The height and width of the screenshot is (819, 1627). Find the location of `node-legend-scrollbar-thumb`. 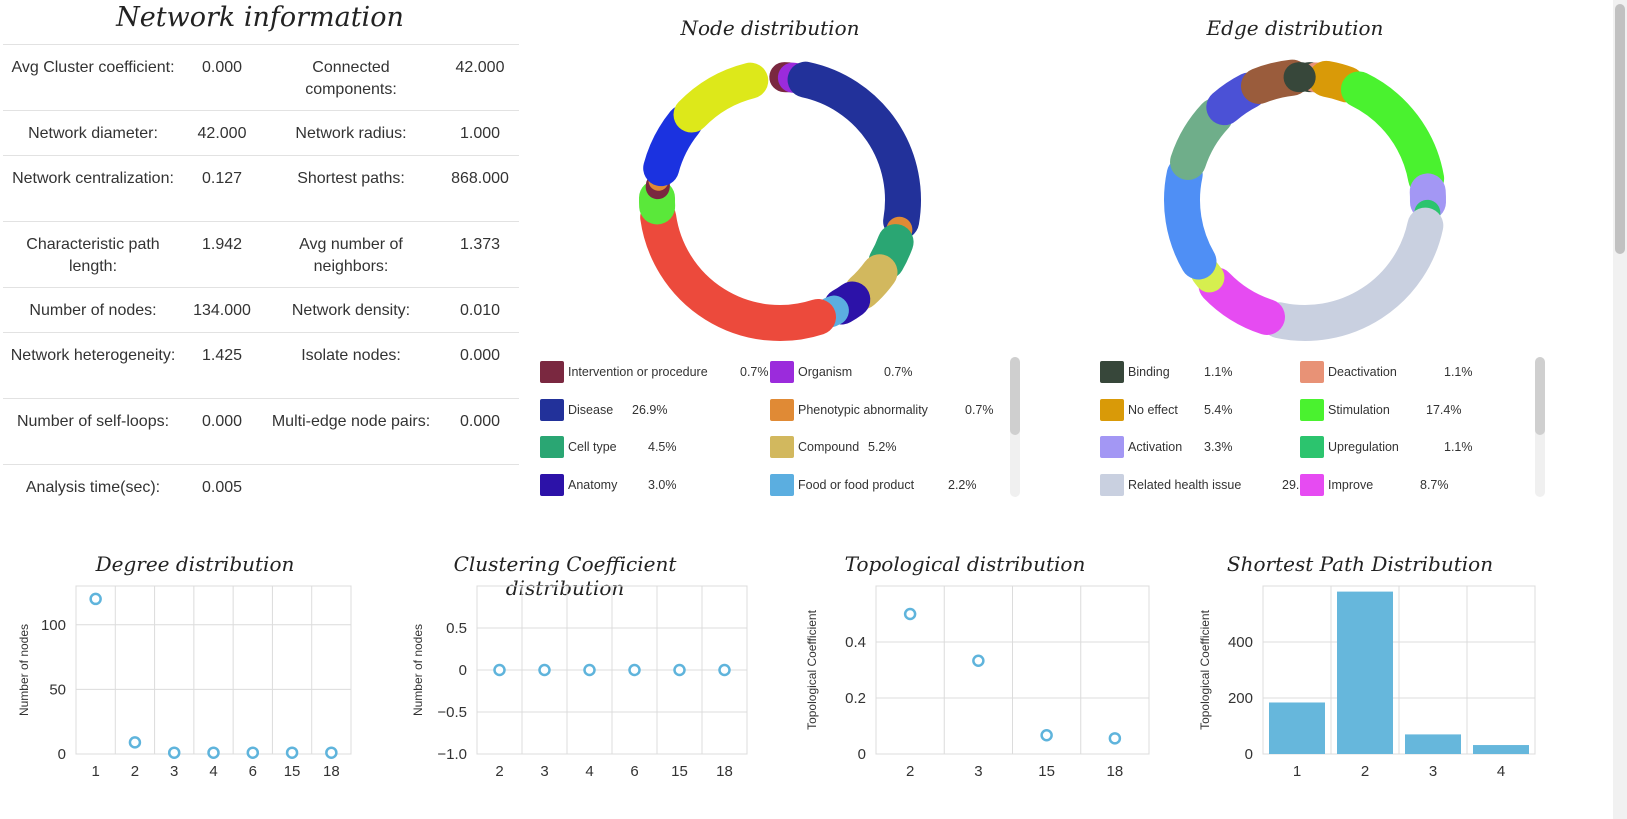

node-legend-scrollbar-thumb is located at coordinates (1015, 396).